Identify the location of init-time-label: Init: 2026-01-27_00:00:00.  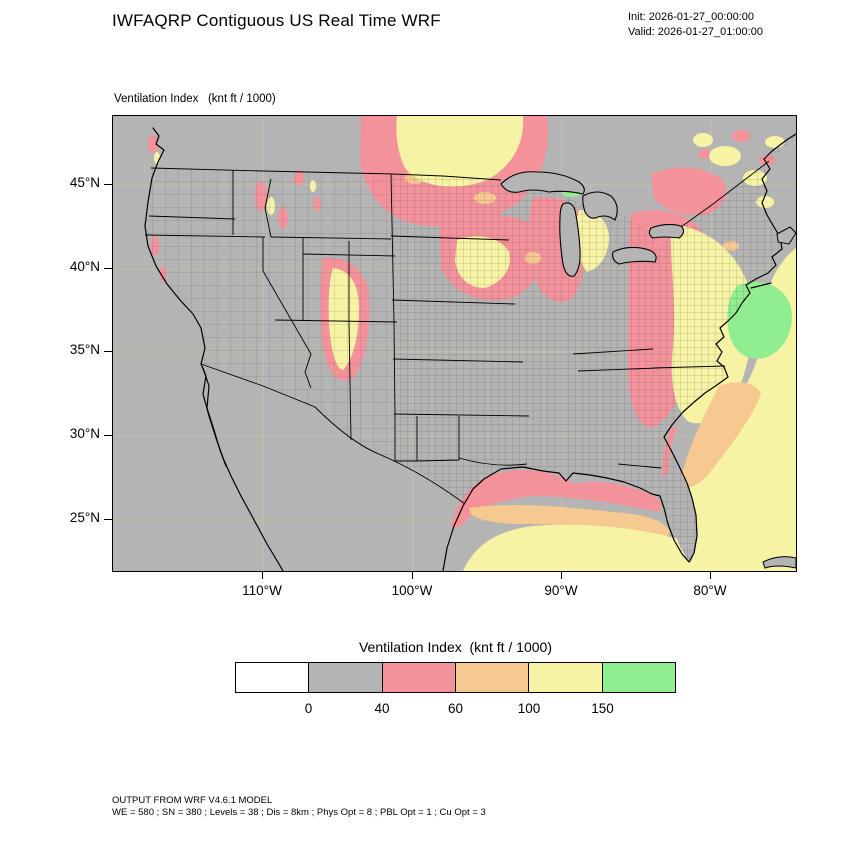
(691, 17).